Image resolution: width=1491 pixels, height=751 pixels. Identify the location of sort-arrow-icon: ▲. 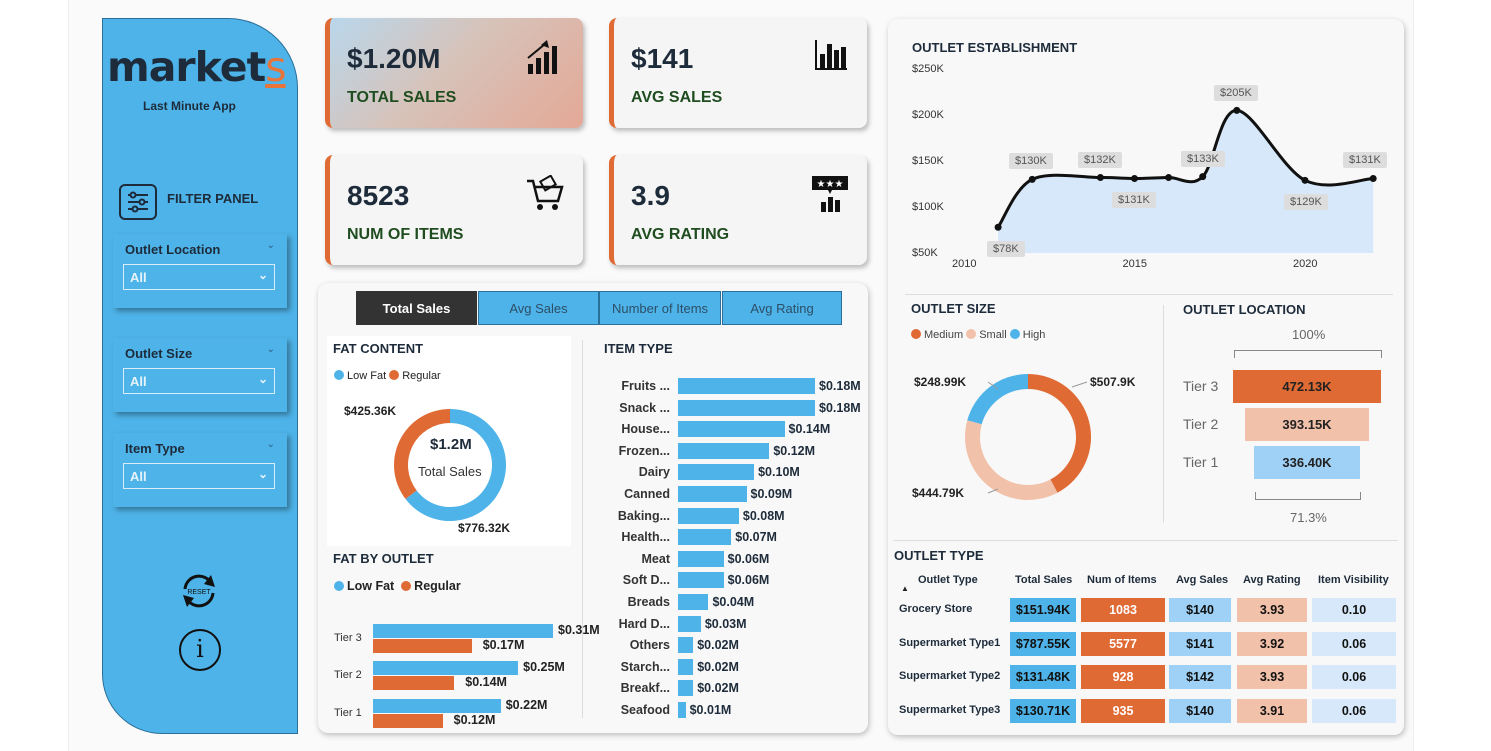
(905, 588).